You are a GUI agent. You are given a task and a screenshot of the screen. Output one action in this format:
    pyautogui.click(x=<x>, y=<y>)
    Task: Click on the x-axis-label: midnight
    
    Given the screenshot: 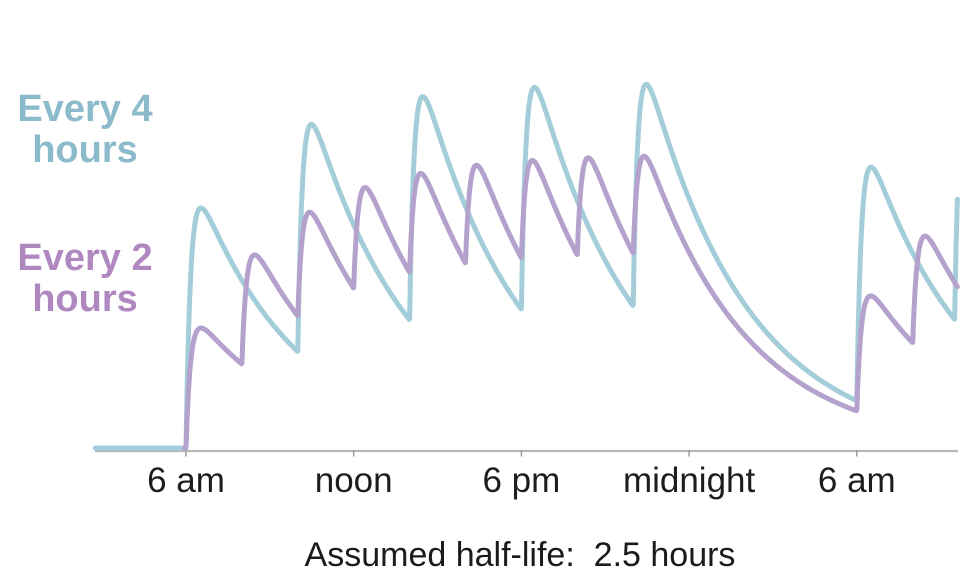 What is the action you would take?
    pyautogui.click(x=689, y=480)
    